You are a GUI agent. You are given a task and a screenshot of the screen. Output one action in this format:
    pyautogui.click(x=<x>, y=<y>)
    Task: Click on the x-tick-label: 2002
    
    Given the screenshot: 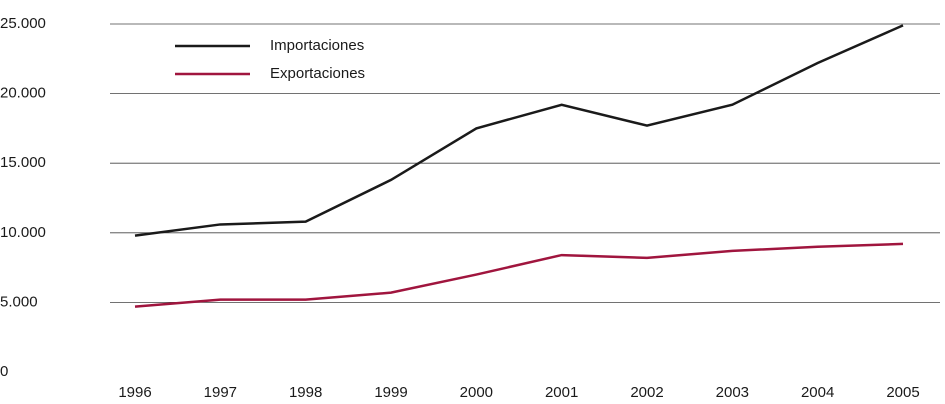 What is the action you would take?
    pyautogui.click(x=646, y=392)
    